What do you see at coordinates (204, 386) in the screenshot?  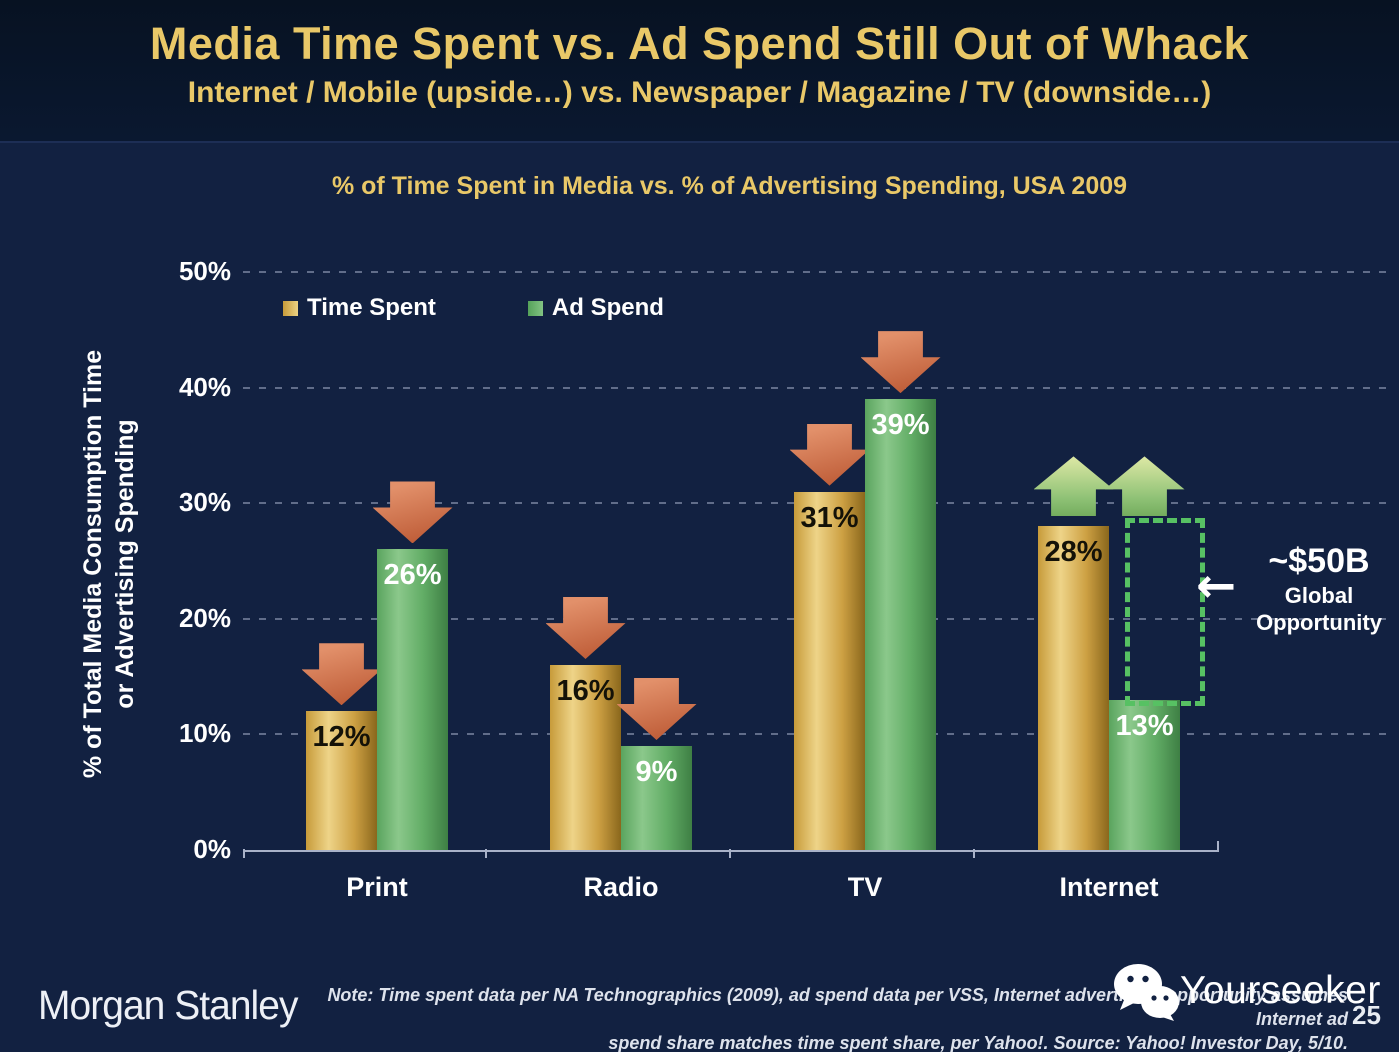 I see `y-tick-label-40%: 40%` at bounding box center [204, 386].